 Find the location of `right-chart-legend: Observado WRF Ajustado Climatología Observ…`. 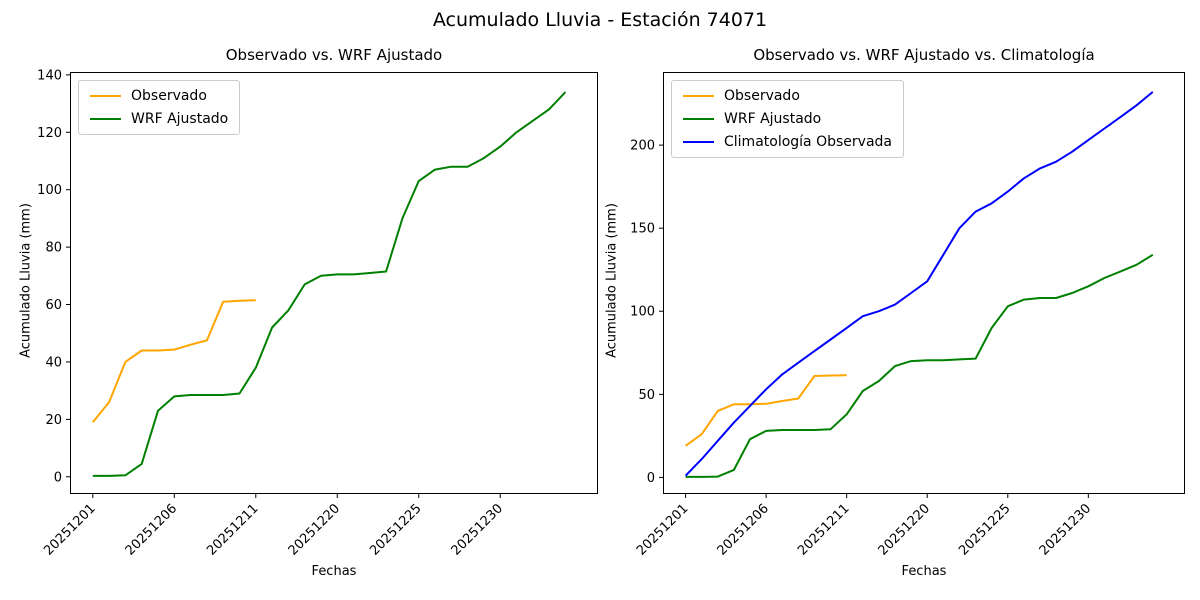

right-chart-legend: Observado WRF Ajustado Climatología Observ… is located at coordinates (787, 119).